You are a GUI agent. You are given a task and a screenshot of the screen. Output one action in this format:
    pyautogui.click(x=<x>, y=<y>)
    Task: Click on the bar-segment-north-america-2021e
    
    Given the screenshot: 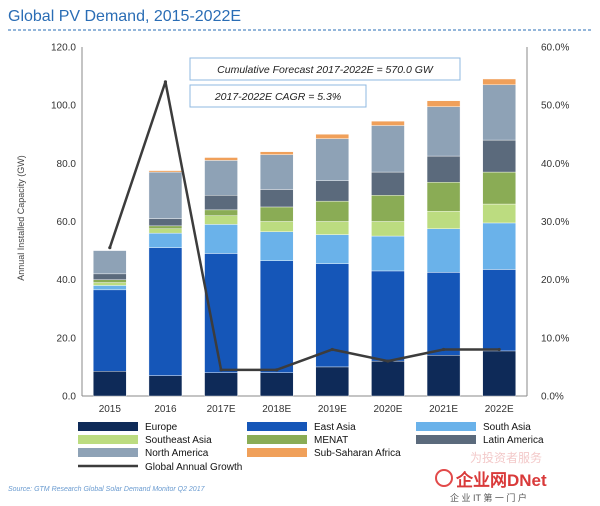 What is the action you would take?
    pyautogui.click(x=443, y=131)
    